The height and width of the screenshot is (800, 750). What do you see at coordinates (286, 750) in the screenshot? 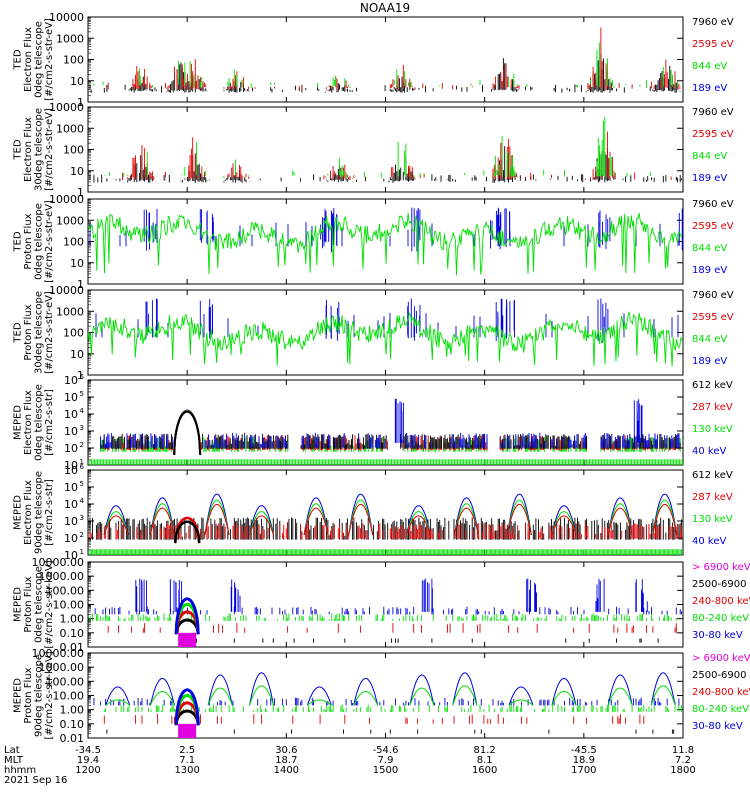
I see `xtick-lat: 30.6` at bounding box center [286, 750].